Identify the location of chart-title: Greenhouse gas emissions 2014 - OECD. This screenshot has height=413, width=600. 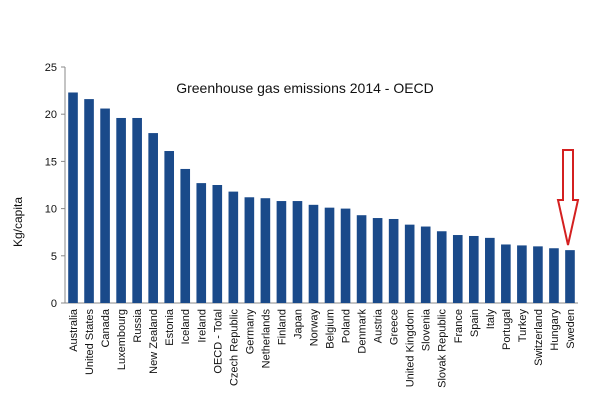
(305, 88).